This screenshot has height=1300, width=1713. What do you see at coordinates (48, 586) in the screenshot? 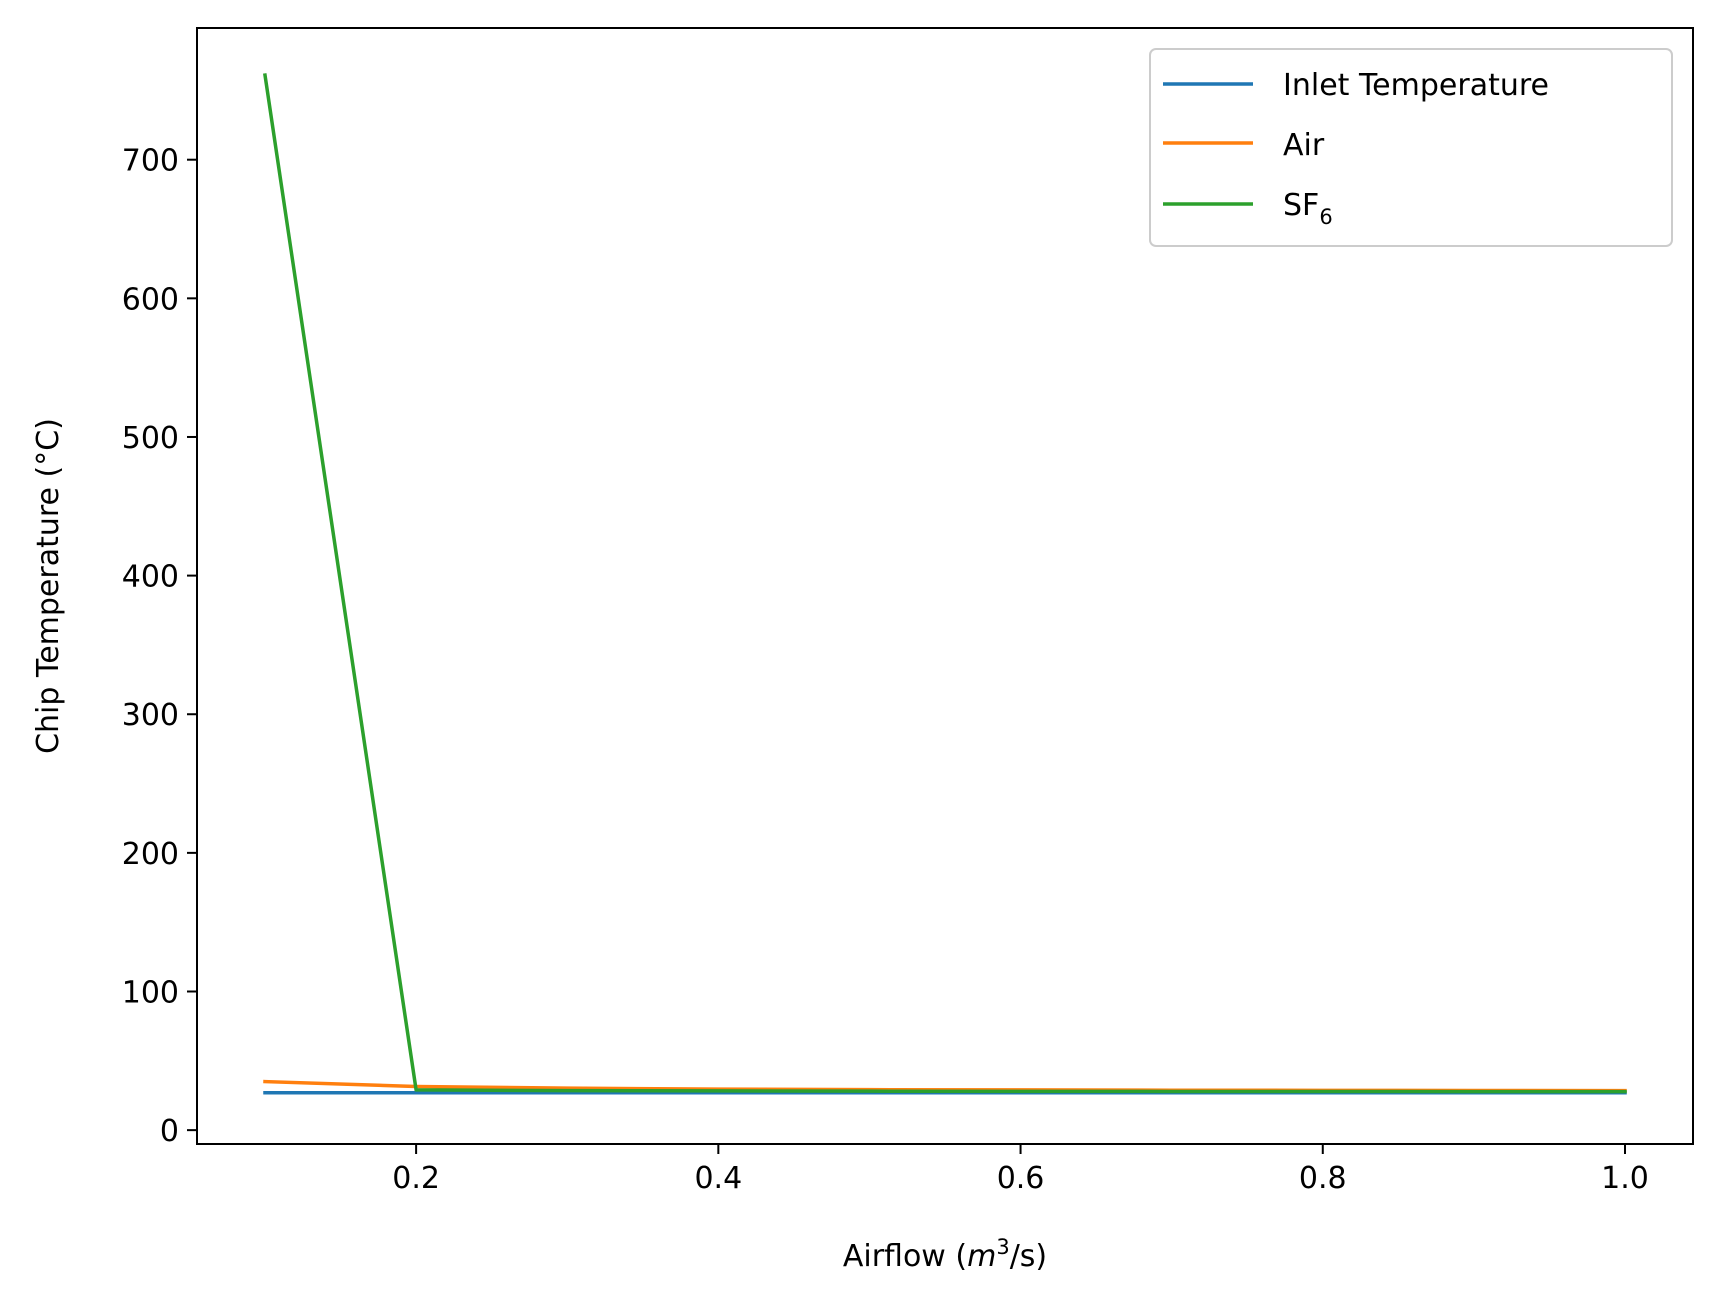
I see `y-axis-label: Chip Temperature (°C)` at bounding box center [48, 586].